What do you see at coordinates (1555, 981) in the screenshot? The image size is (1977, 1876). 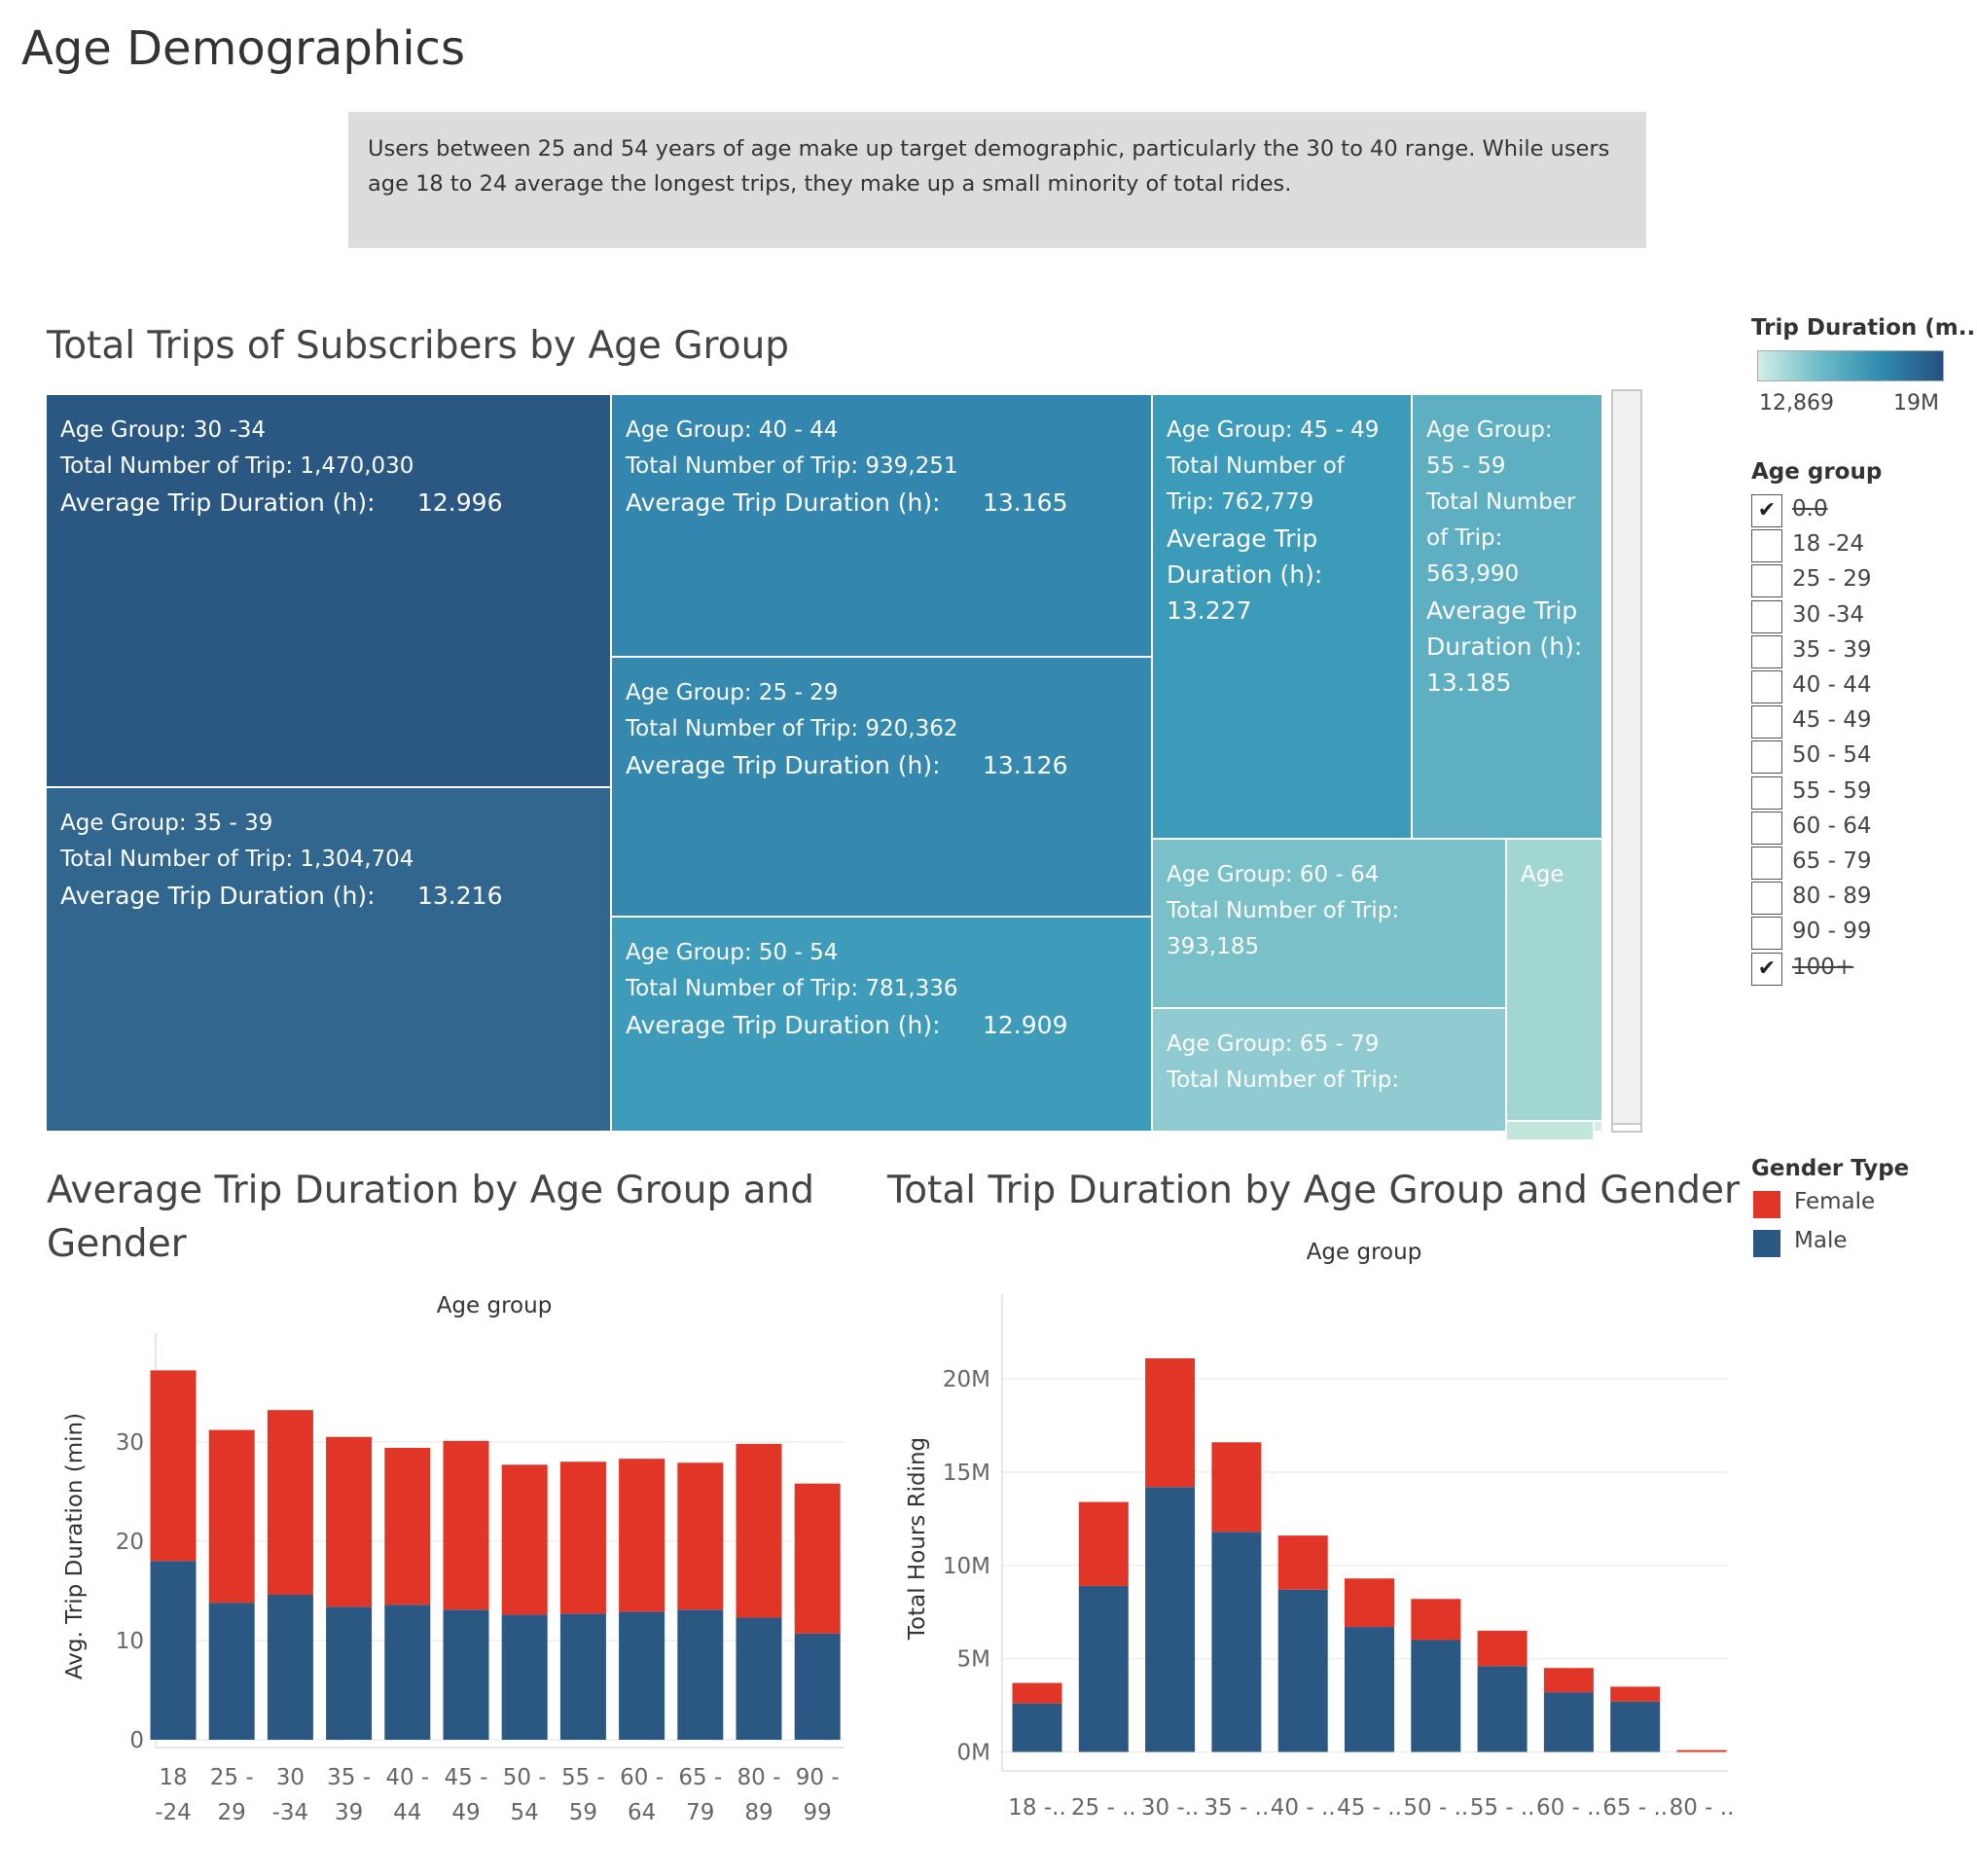 I see `treemap-tile: Age` at bounding box center [1555, 981].